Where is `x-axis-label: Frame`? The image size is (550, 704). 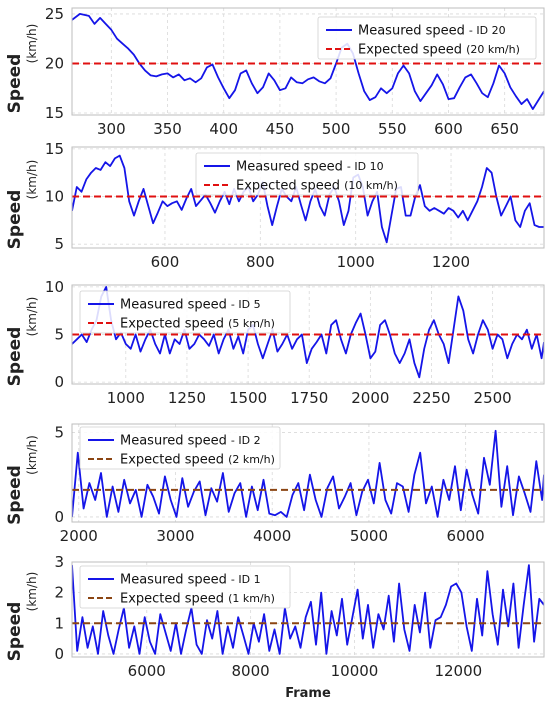
x-axis-label: Frame is located at coordinates (308, 693).